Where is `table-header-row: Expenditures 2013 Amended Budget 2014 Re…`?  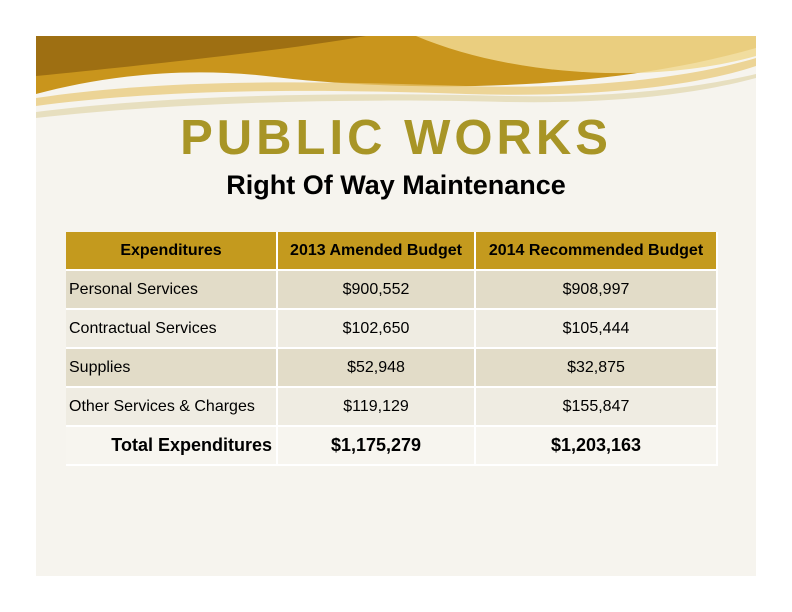
table-header-row: Expenditures 2013 Amended Budget 2014 Re… is located at coordinates (392, 251).